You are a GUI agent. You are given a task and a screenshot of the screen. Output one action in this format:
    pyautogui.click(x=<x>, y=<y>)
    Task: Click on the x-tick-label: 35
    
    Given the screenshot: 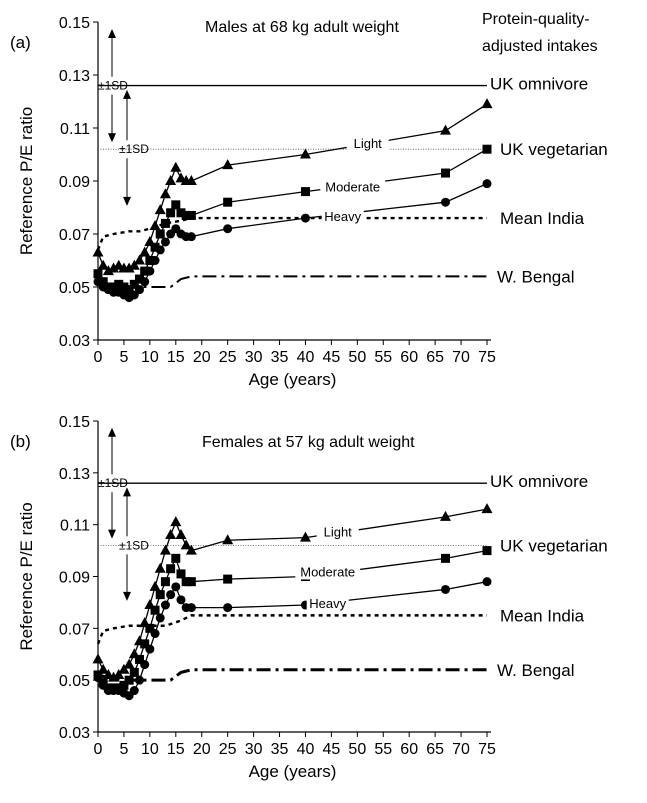 What is the action you would take?
    pyautogui.click(x=280, y=357)
    